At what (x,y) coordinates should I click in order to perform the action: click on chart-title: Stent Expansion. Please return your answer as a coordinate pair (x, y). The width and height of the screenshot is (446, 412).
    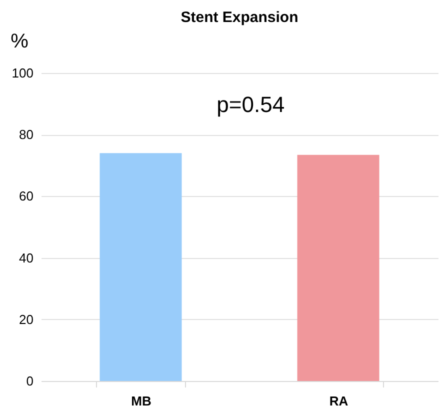
    Looking at the image, I should click on (239, 17).